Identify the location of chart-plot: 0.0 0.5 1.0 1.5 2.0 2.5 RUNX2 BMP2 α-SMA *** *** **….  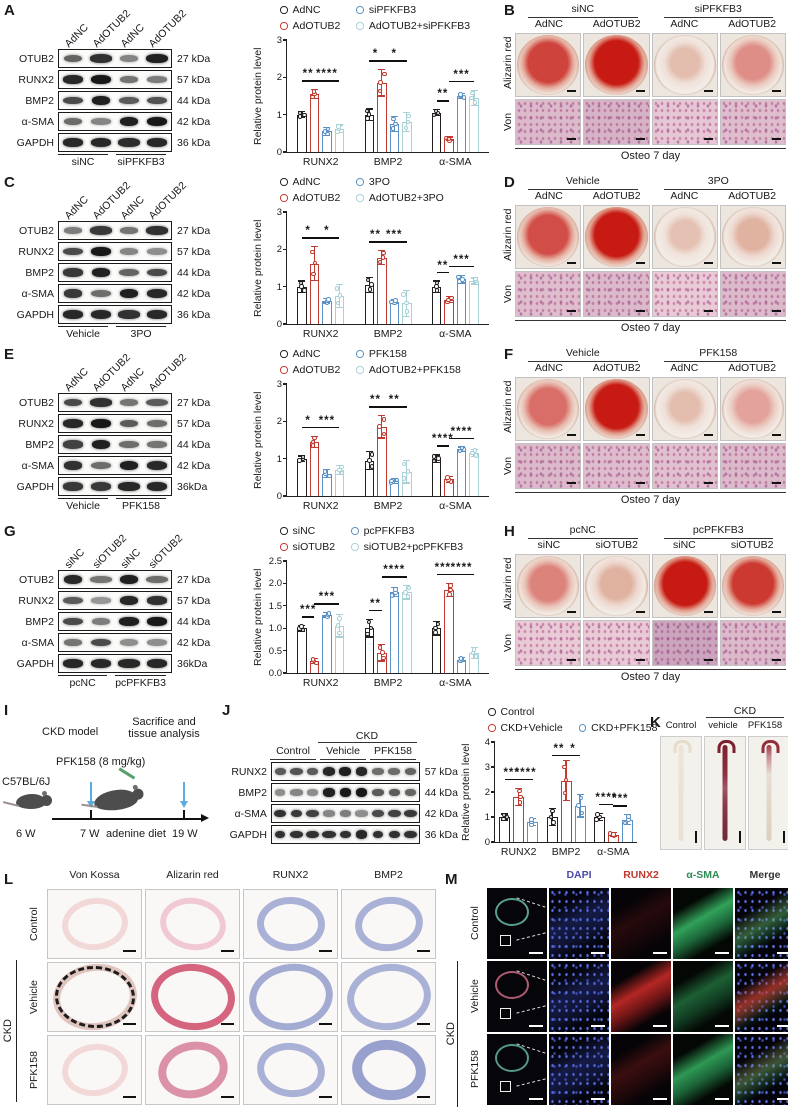
(379, 622).